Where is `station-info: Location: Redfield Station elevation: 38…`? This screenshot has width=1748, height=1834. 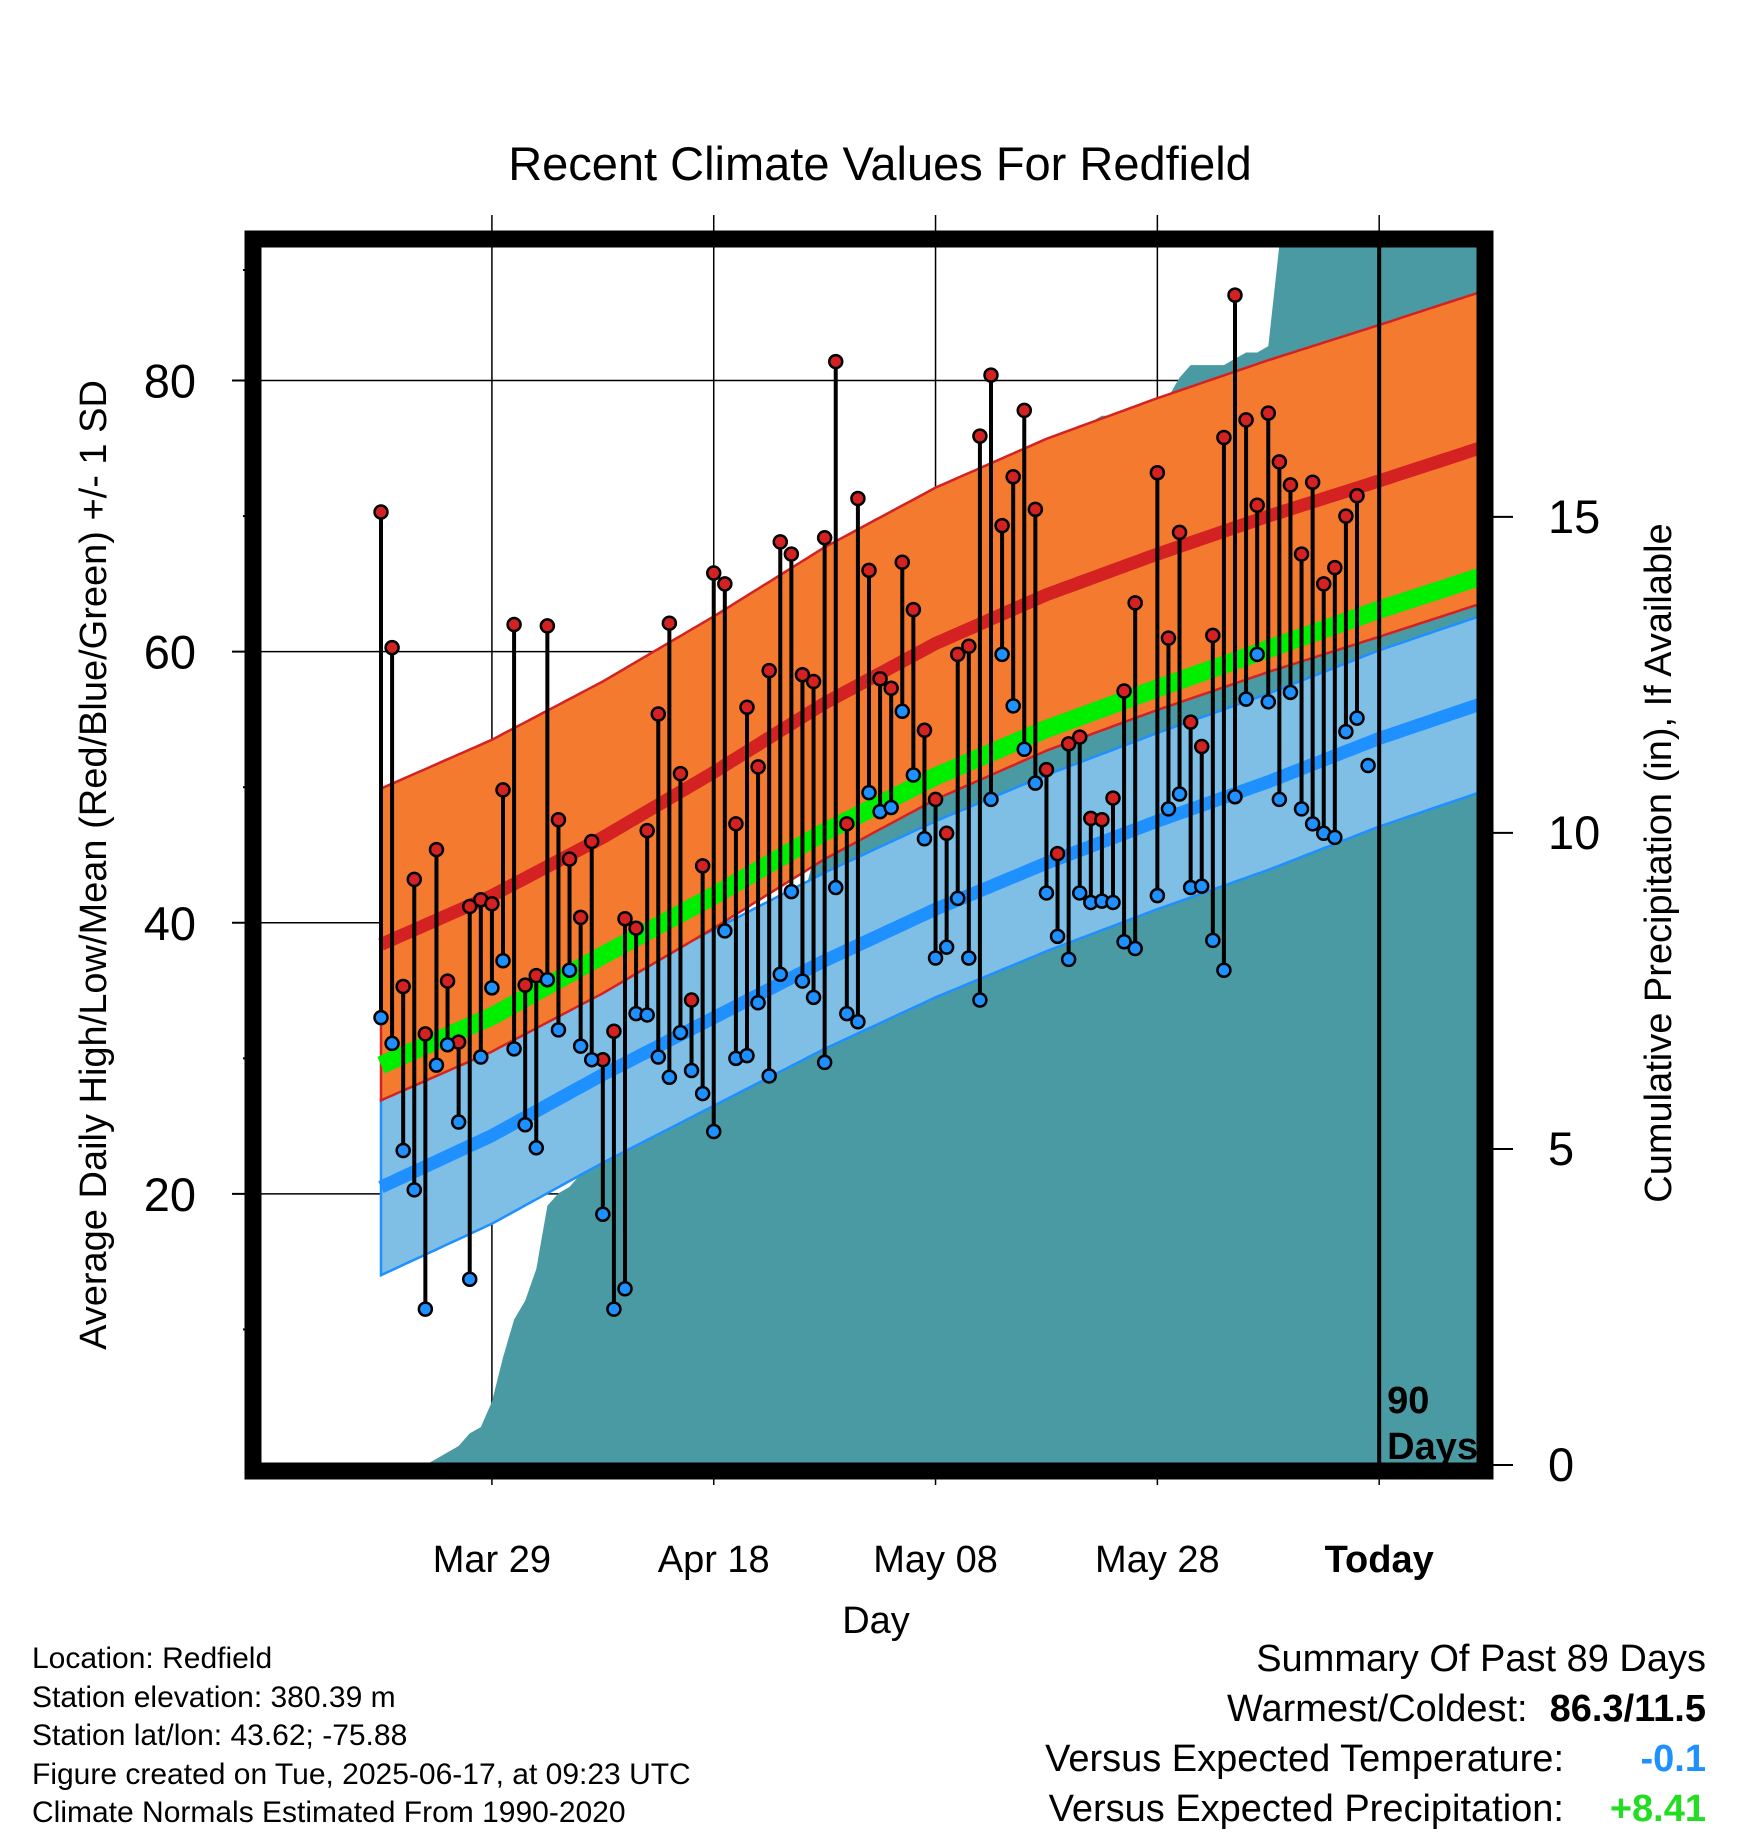
station-info: Location: Redfield Station elevation: 38… is located at coordinates (361, 1736).